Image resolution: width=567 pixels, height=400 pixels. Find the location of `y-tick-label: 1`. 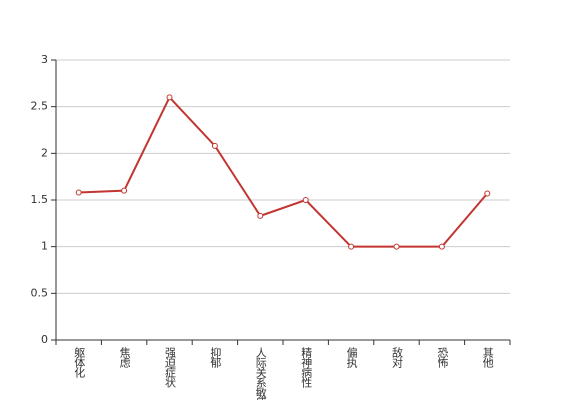

y-tick-label: 1 is located at coordinates (44, 246).